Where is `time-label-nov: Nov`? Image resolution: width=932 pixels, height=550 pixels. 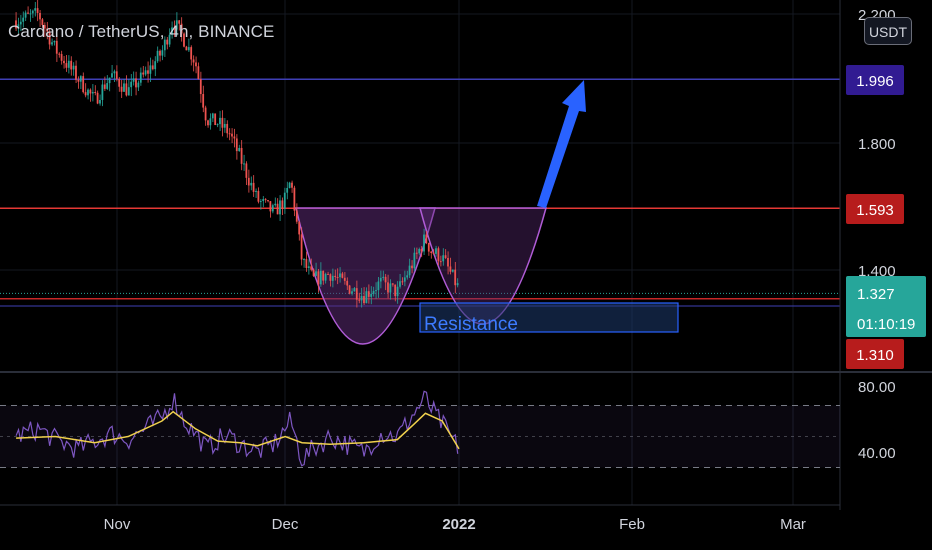
time-label-nov: Nov is located at coordinates (117, 524).